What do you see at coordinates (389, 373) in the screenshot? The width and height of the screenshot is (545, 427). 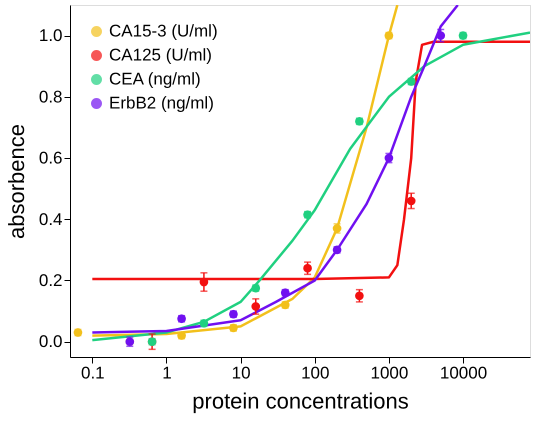 I see `x-tick-label: 1000` at bounding box center [389, 373].